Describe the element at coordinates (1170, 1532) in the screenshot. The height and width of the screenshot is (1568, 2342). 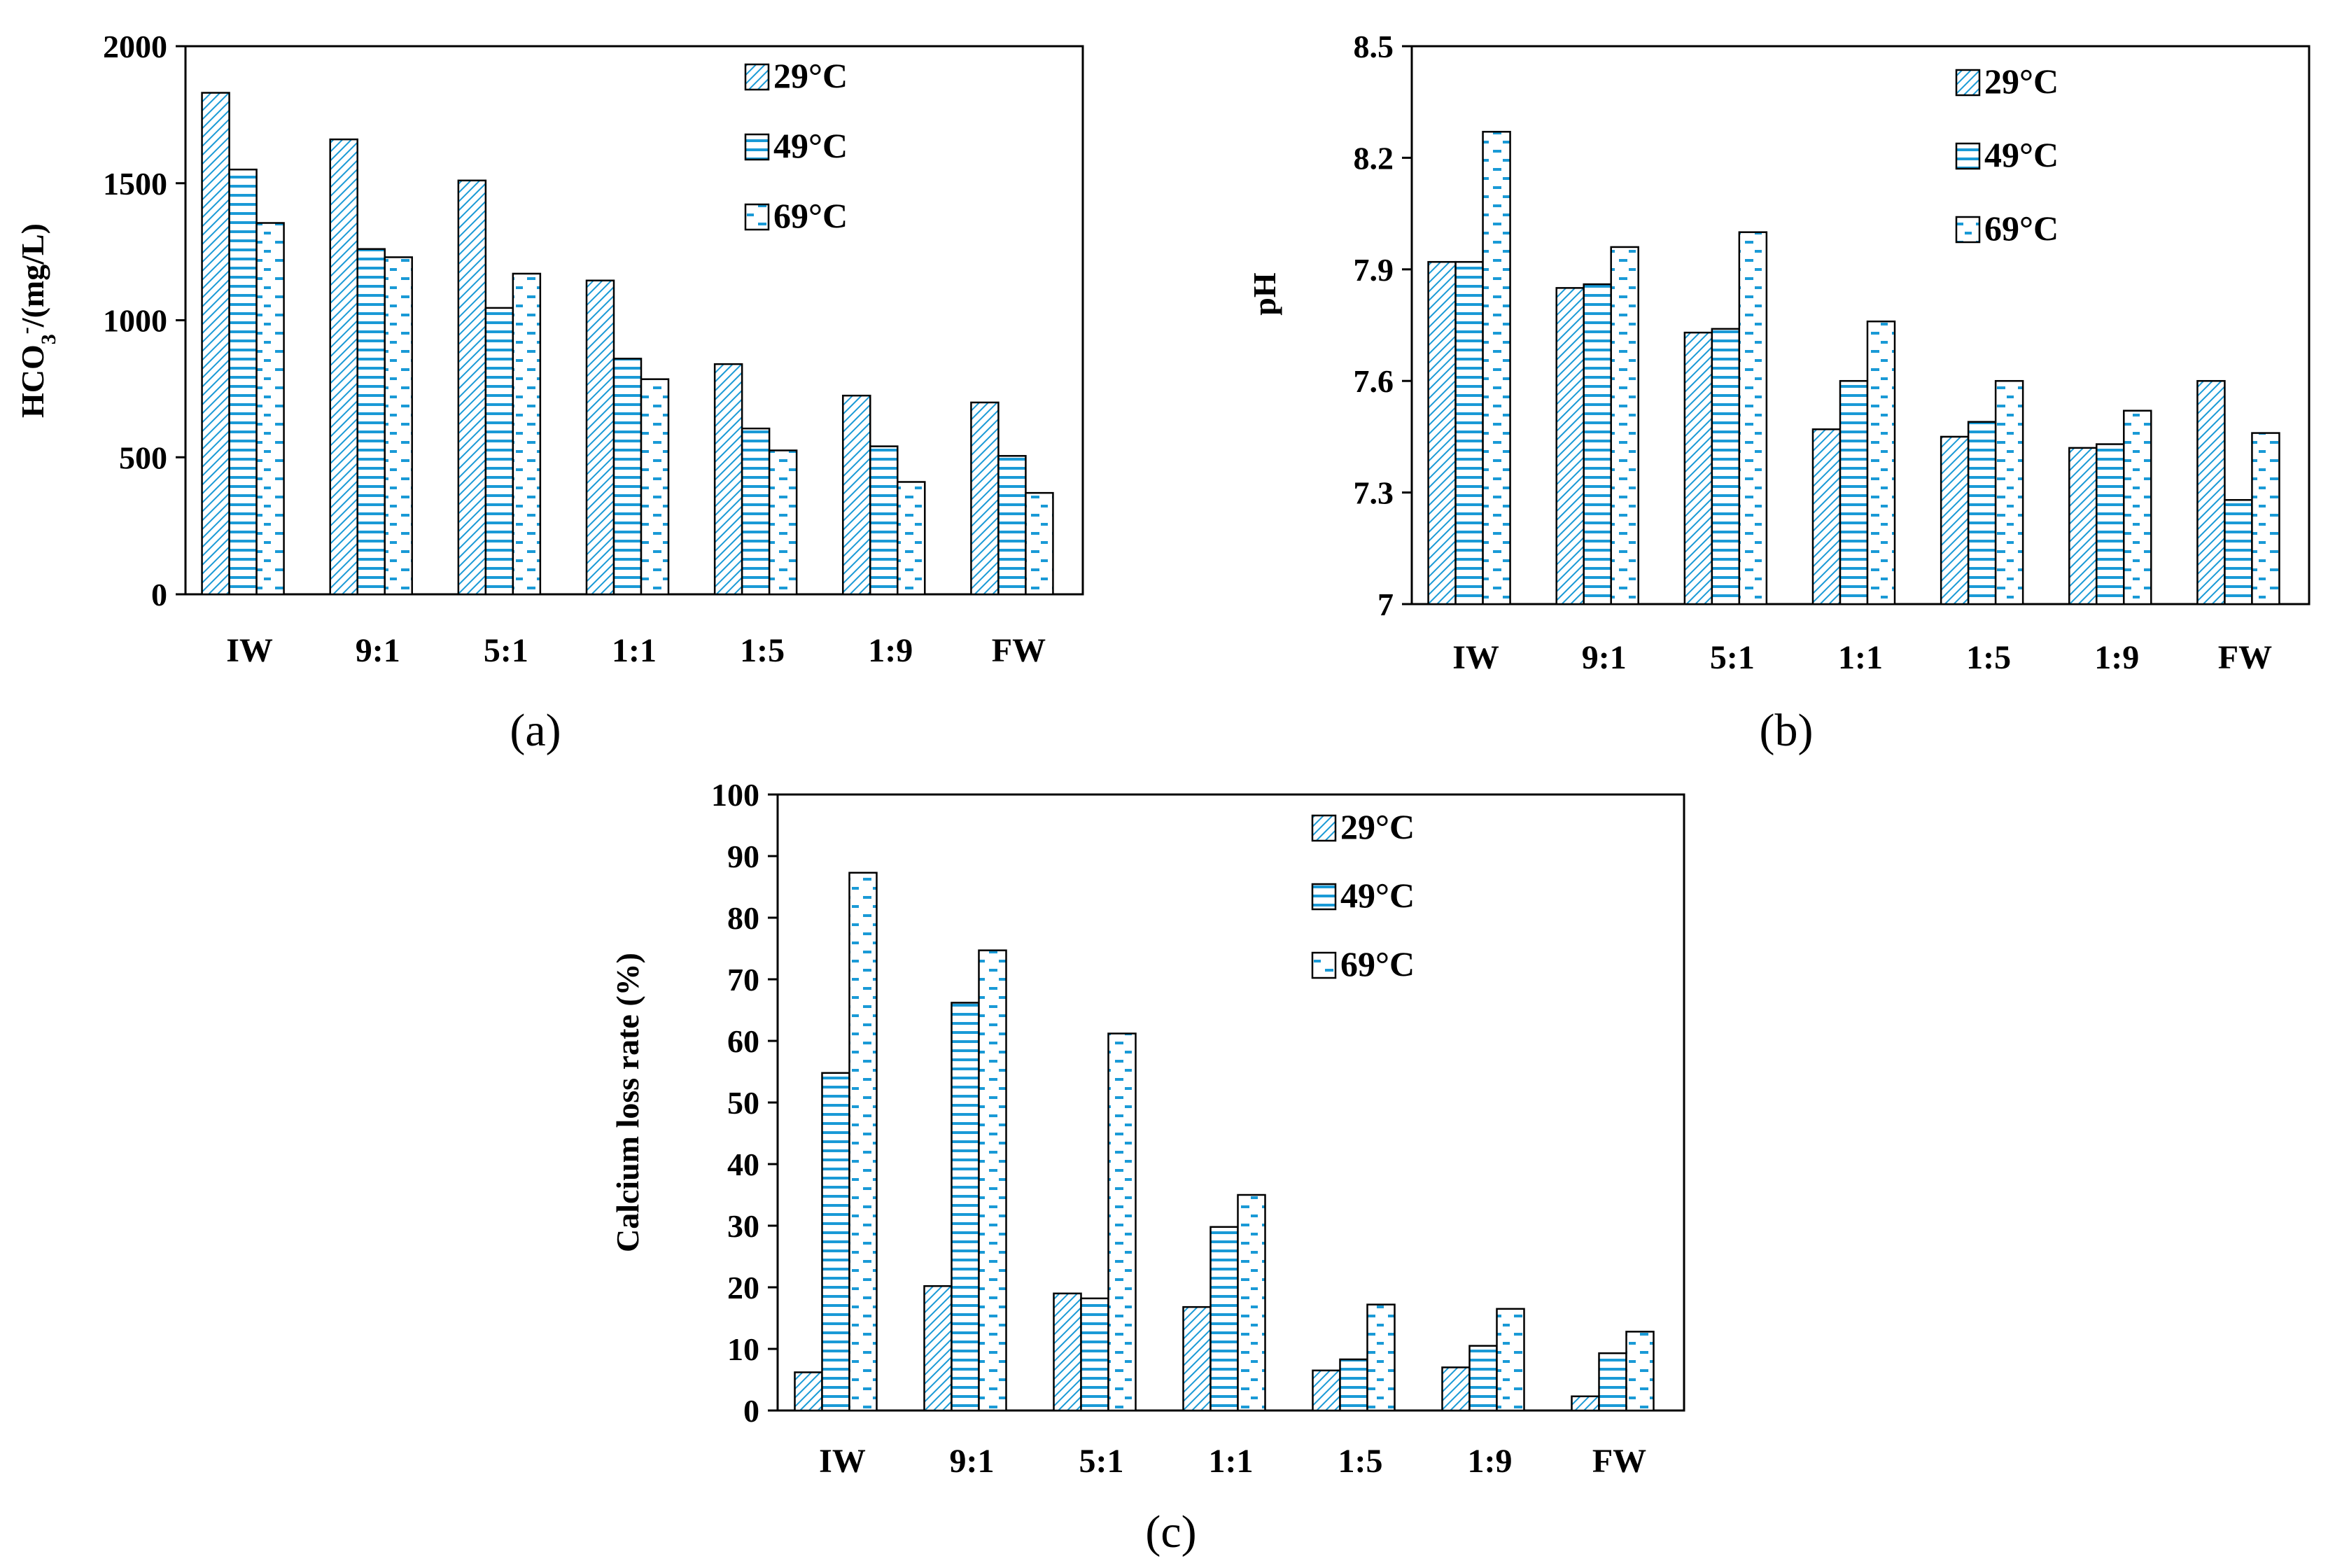
I see `panel-label-c: (c)` at that location.